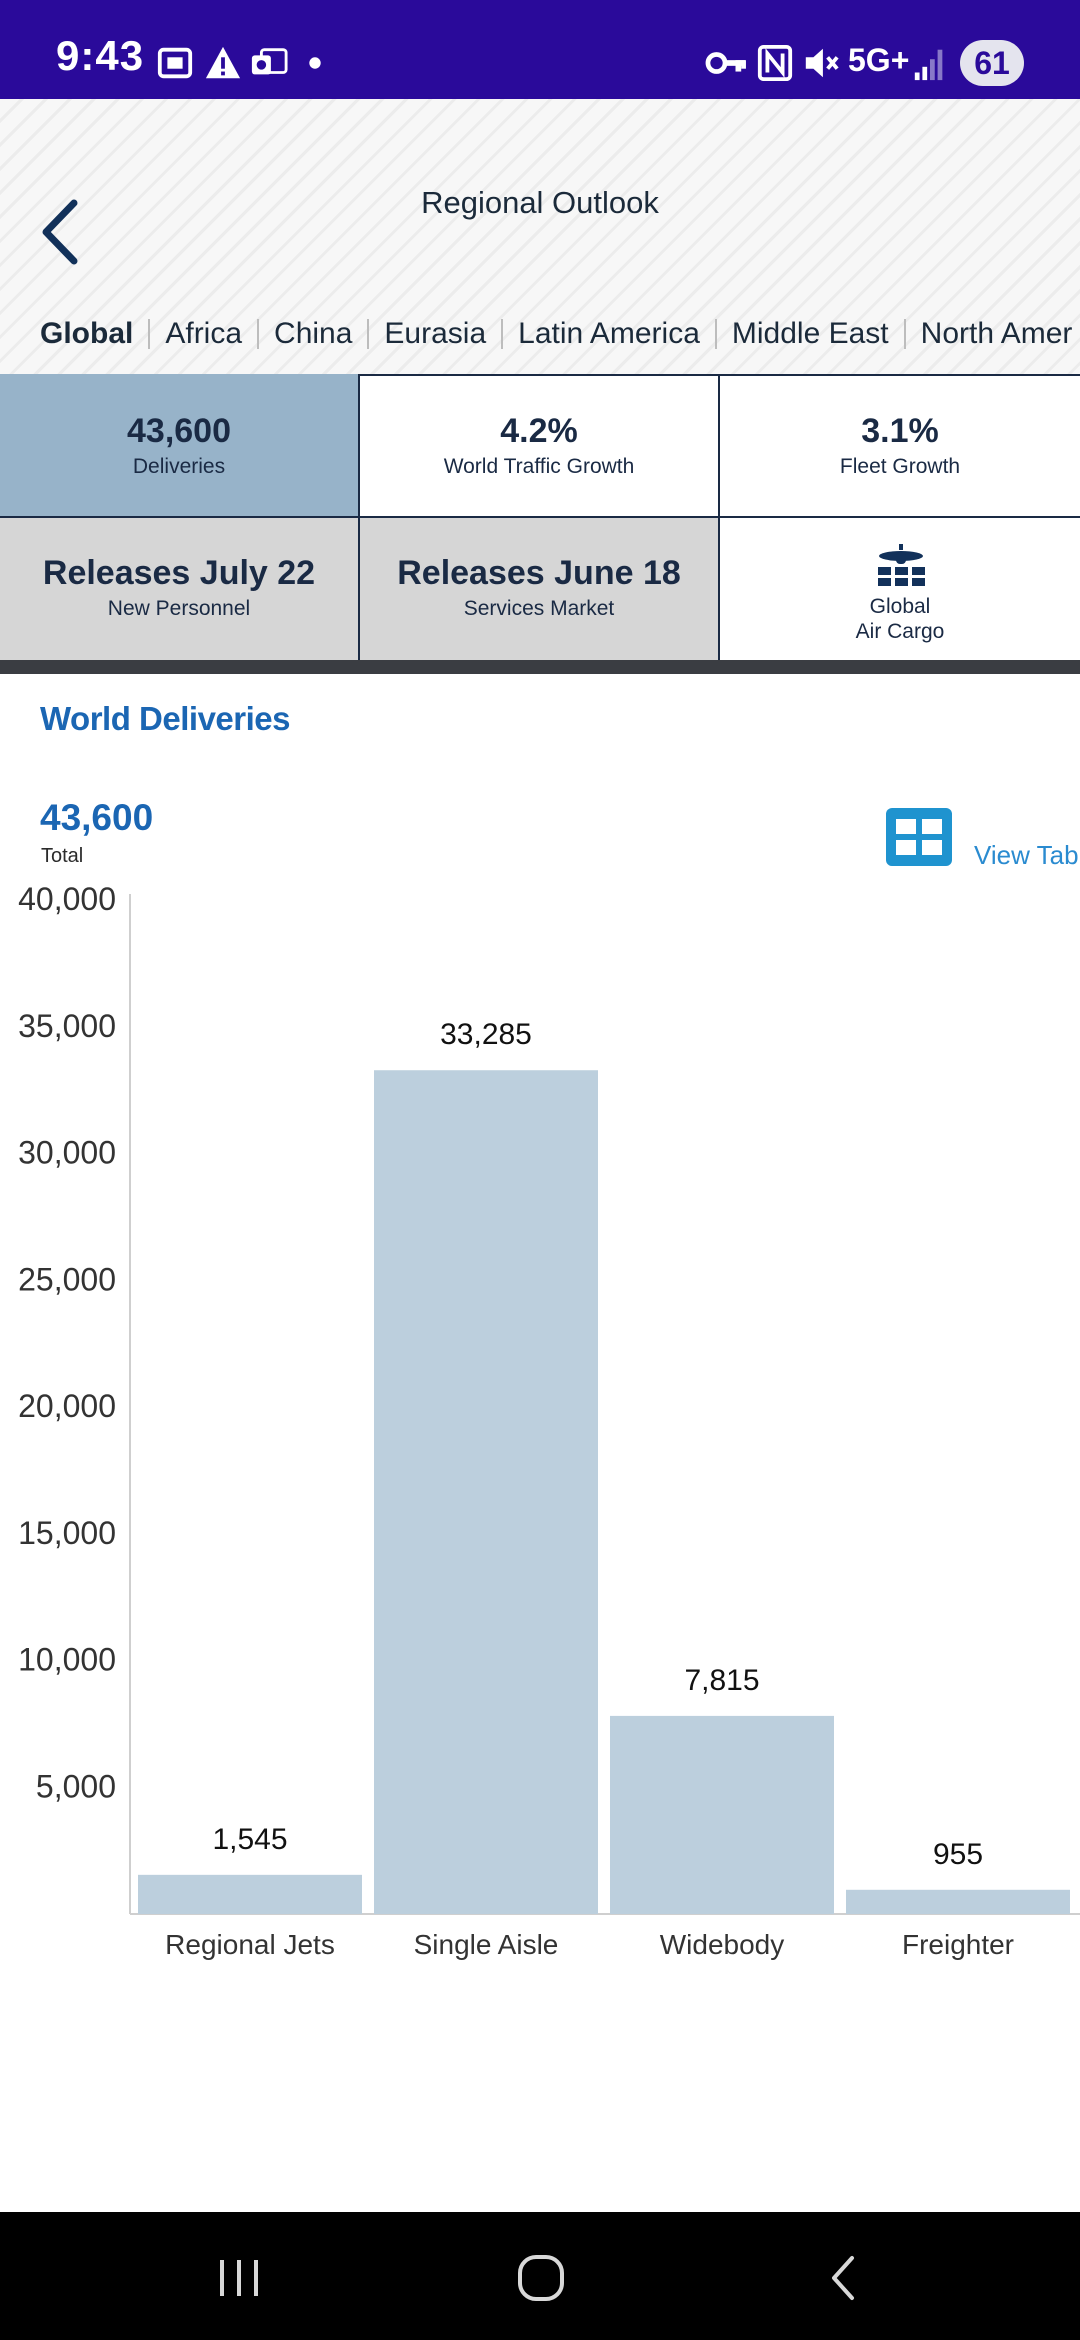  Describe the element at coordinates (900, 631) in the screenshot. I see `tile-label-line2: Air Cargo` at that location.